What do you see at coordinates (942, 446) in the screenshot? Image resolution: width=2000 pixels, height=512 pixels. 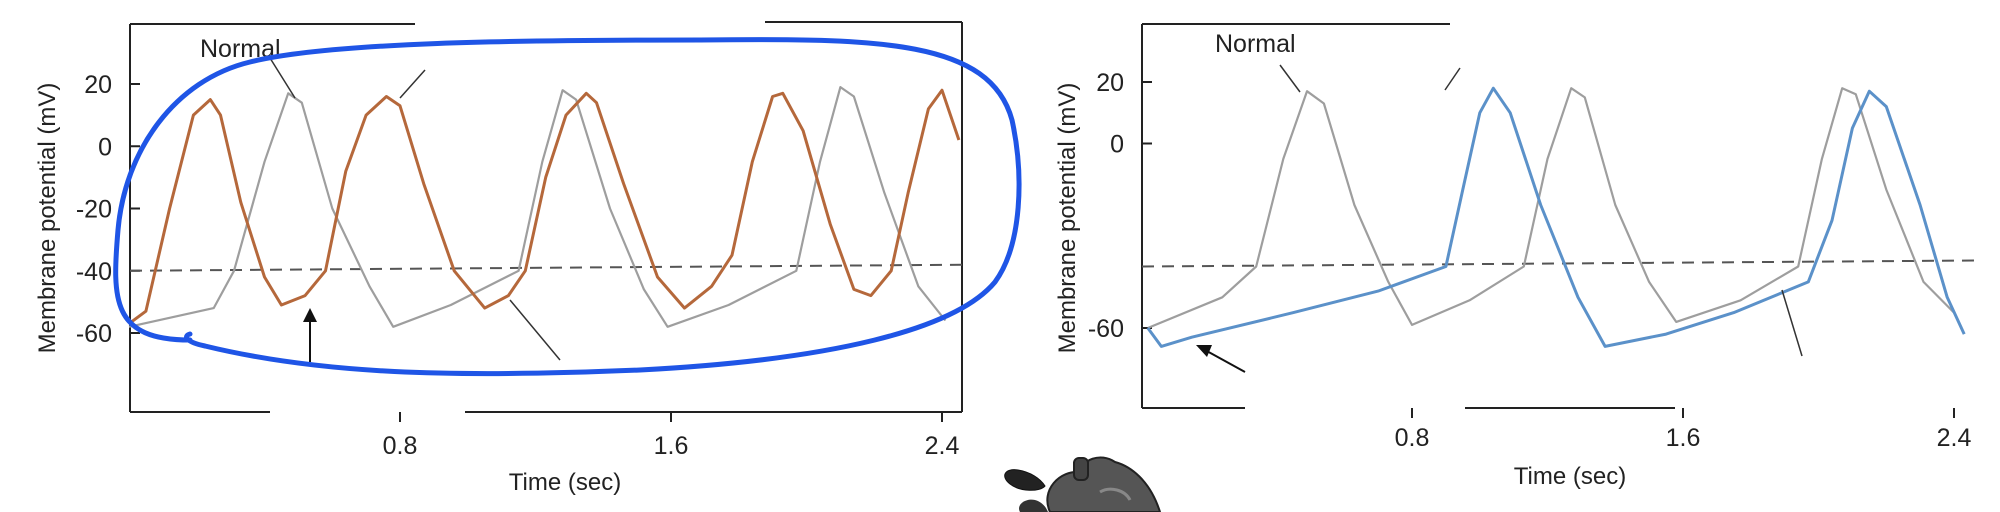 I see `chart-1-x-tick-label: 2.4` at bounding box center [942, 446].